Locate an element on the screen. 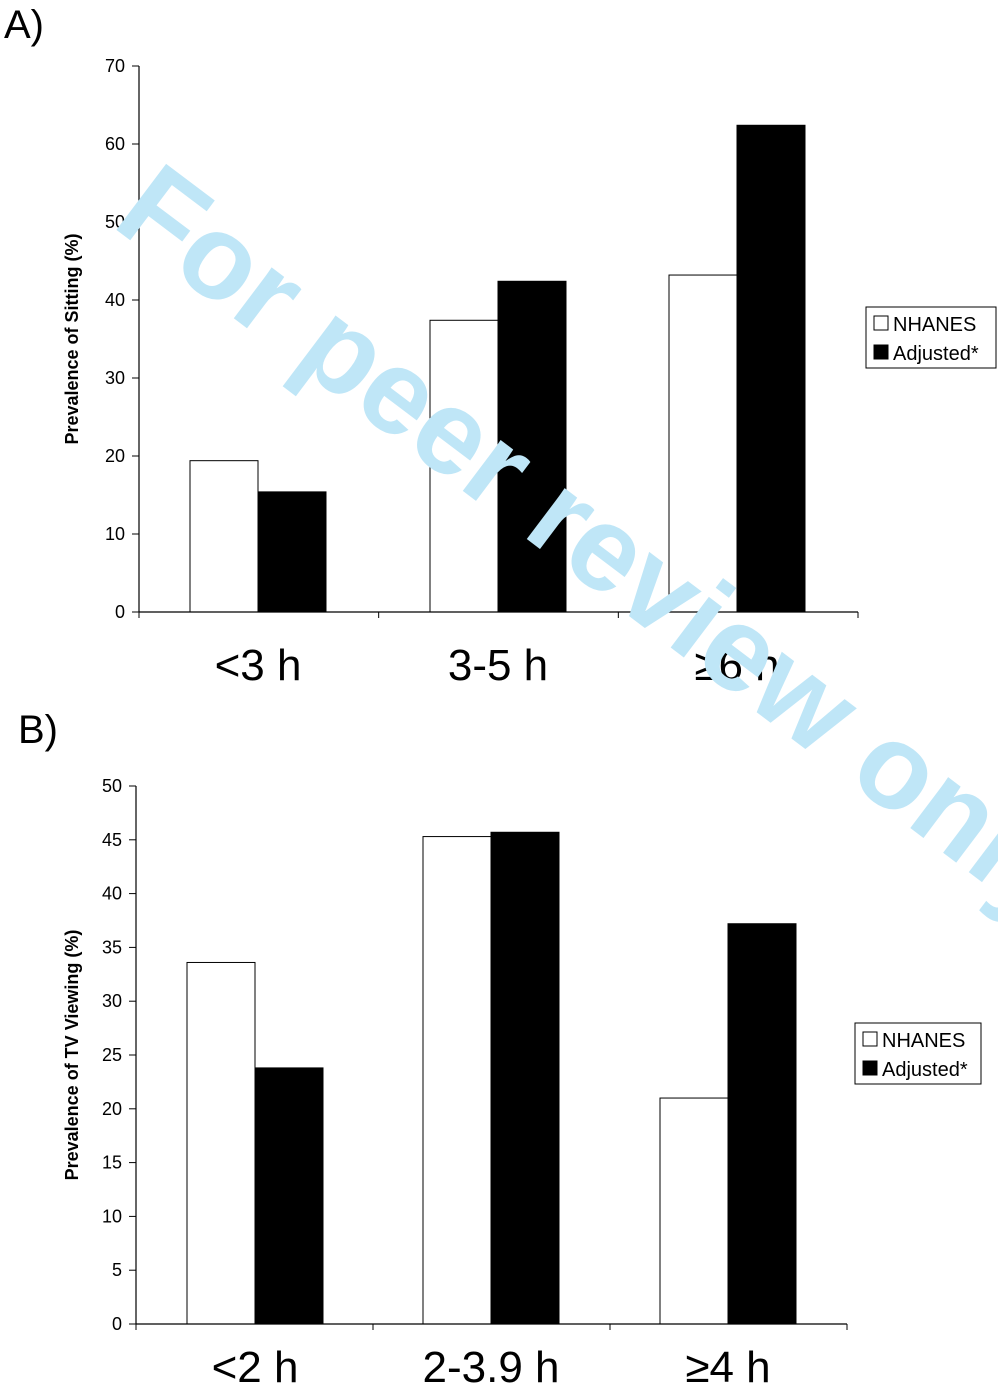 This screenshot has width=998, height=1391. panel-label: B) is located at coordinates (38, 730).